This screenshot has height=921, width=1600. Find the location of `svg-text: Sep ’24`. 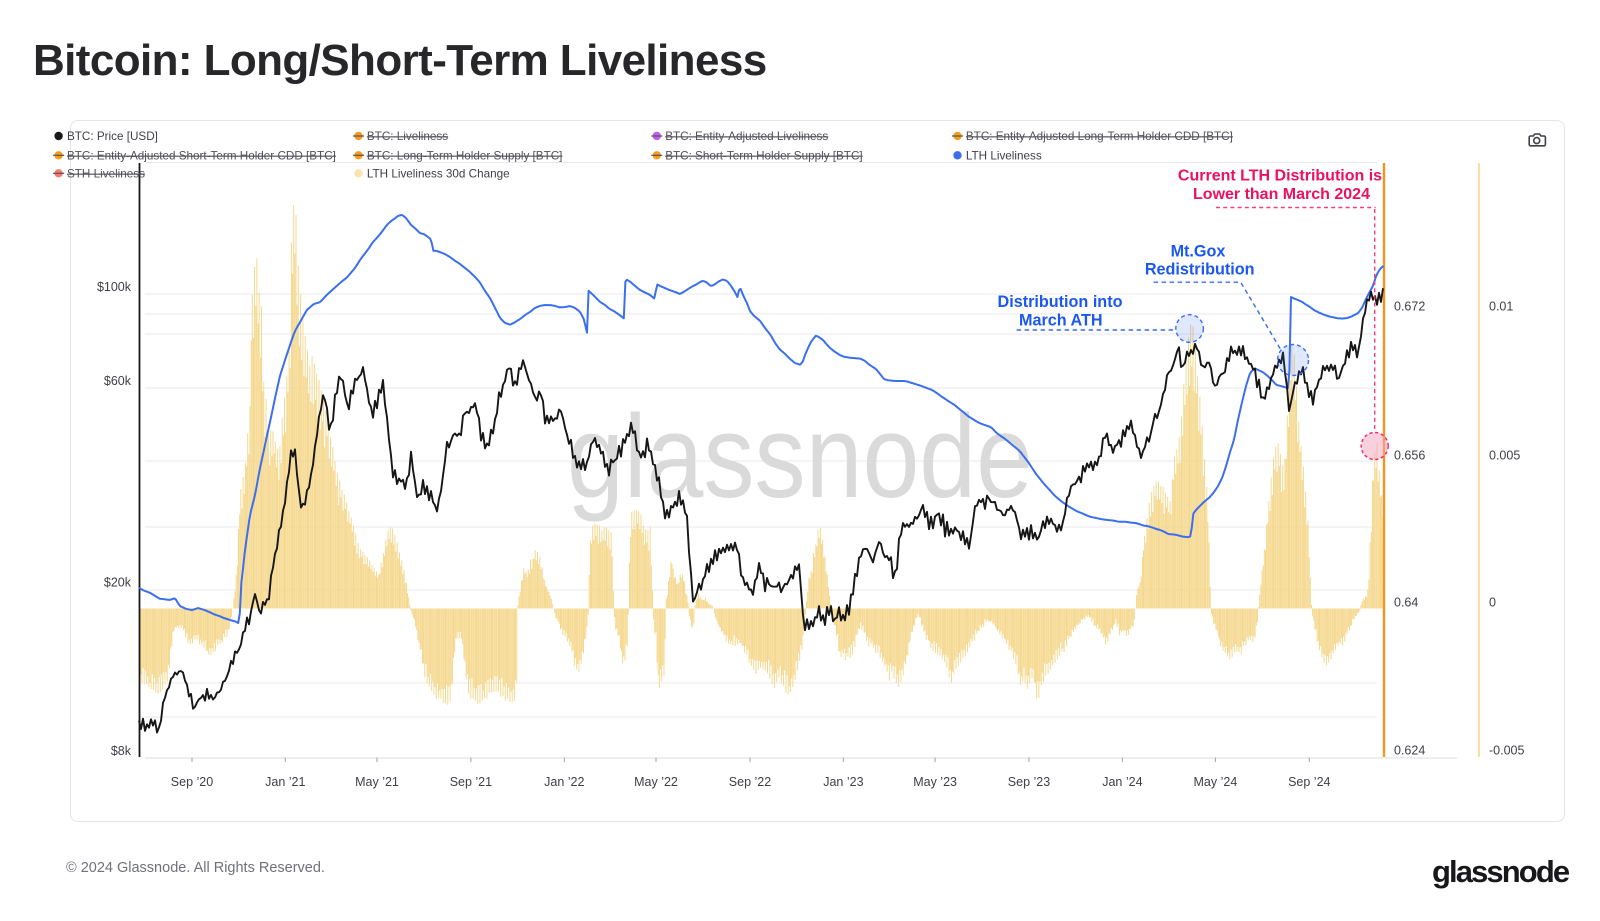

svg-text: Sep ’24 is located at coordinates (1309, 782).